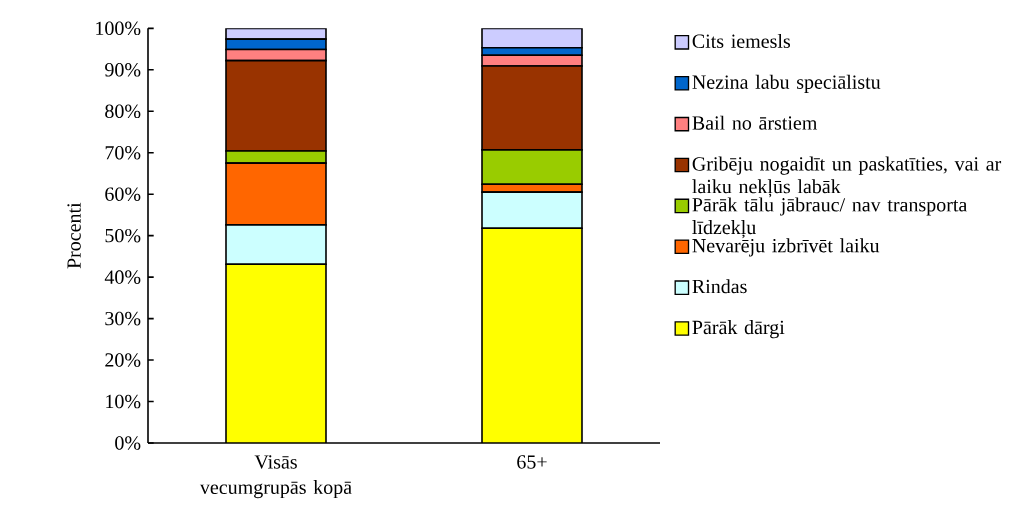 The width and height of the screenshot is (1022, 529). I want to click on legend-label: Rindas, so click(719, 286).